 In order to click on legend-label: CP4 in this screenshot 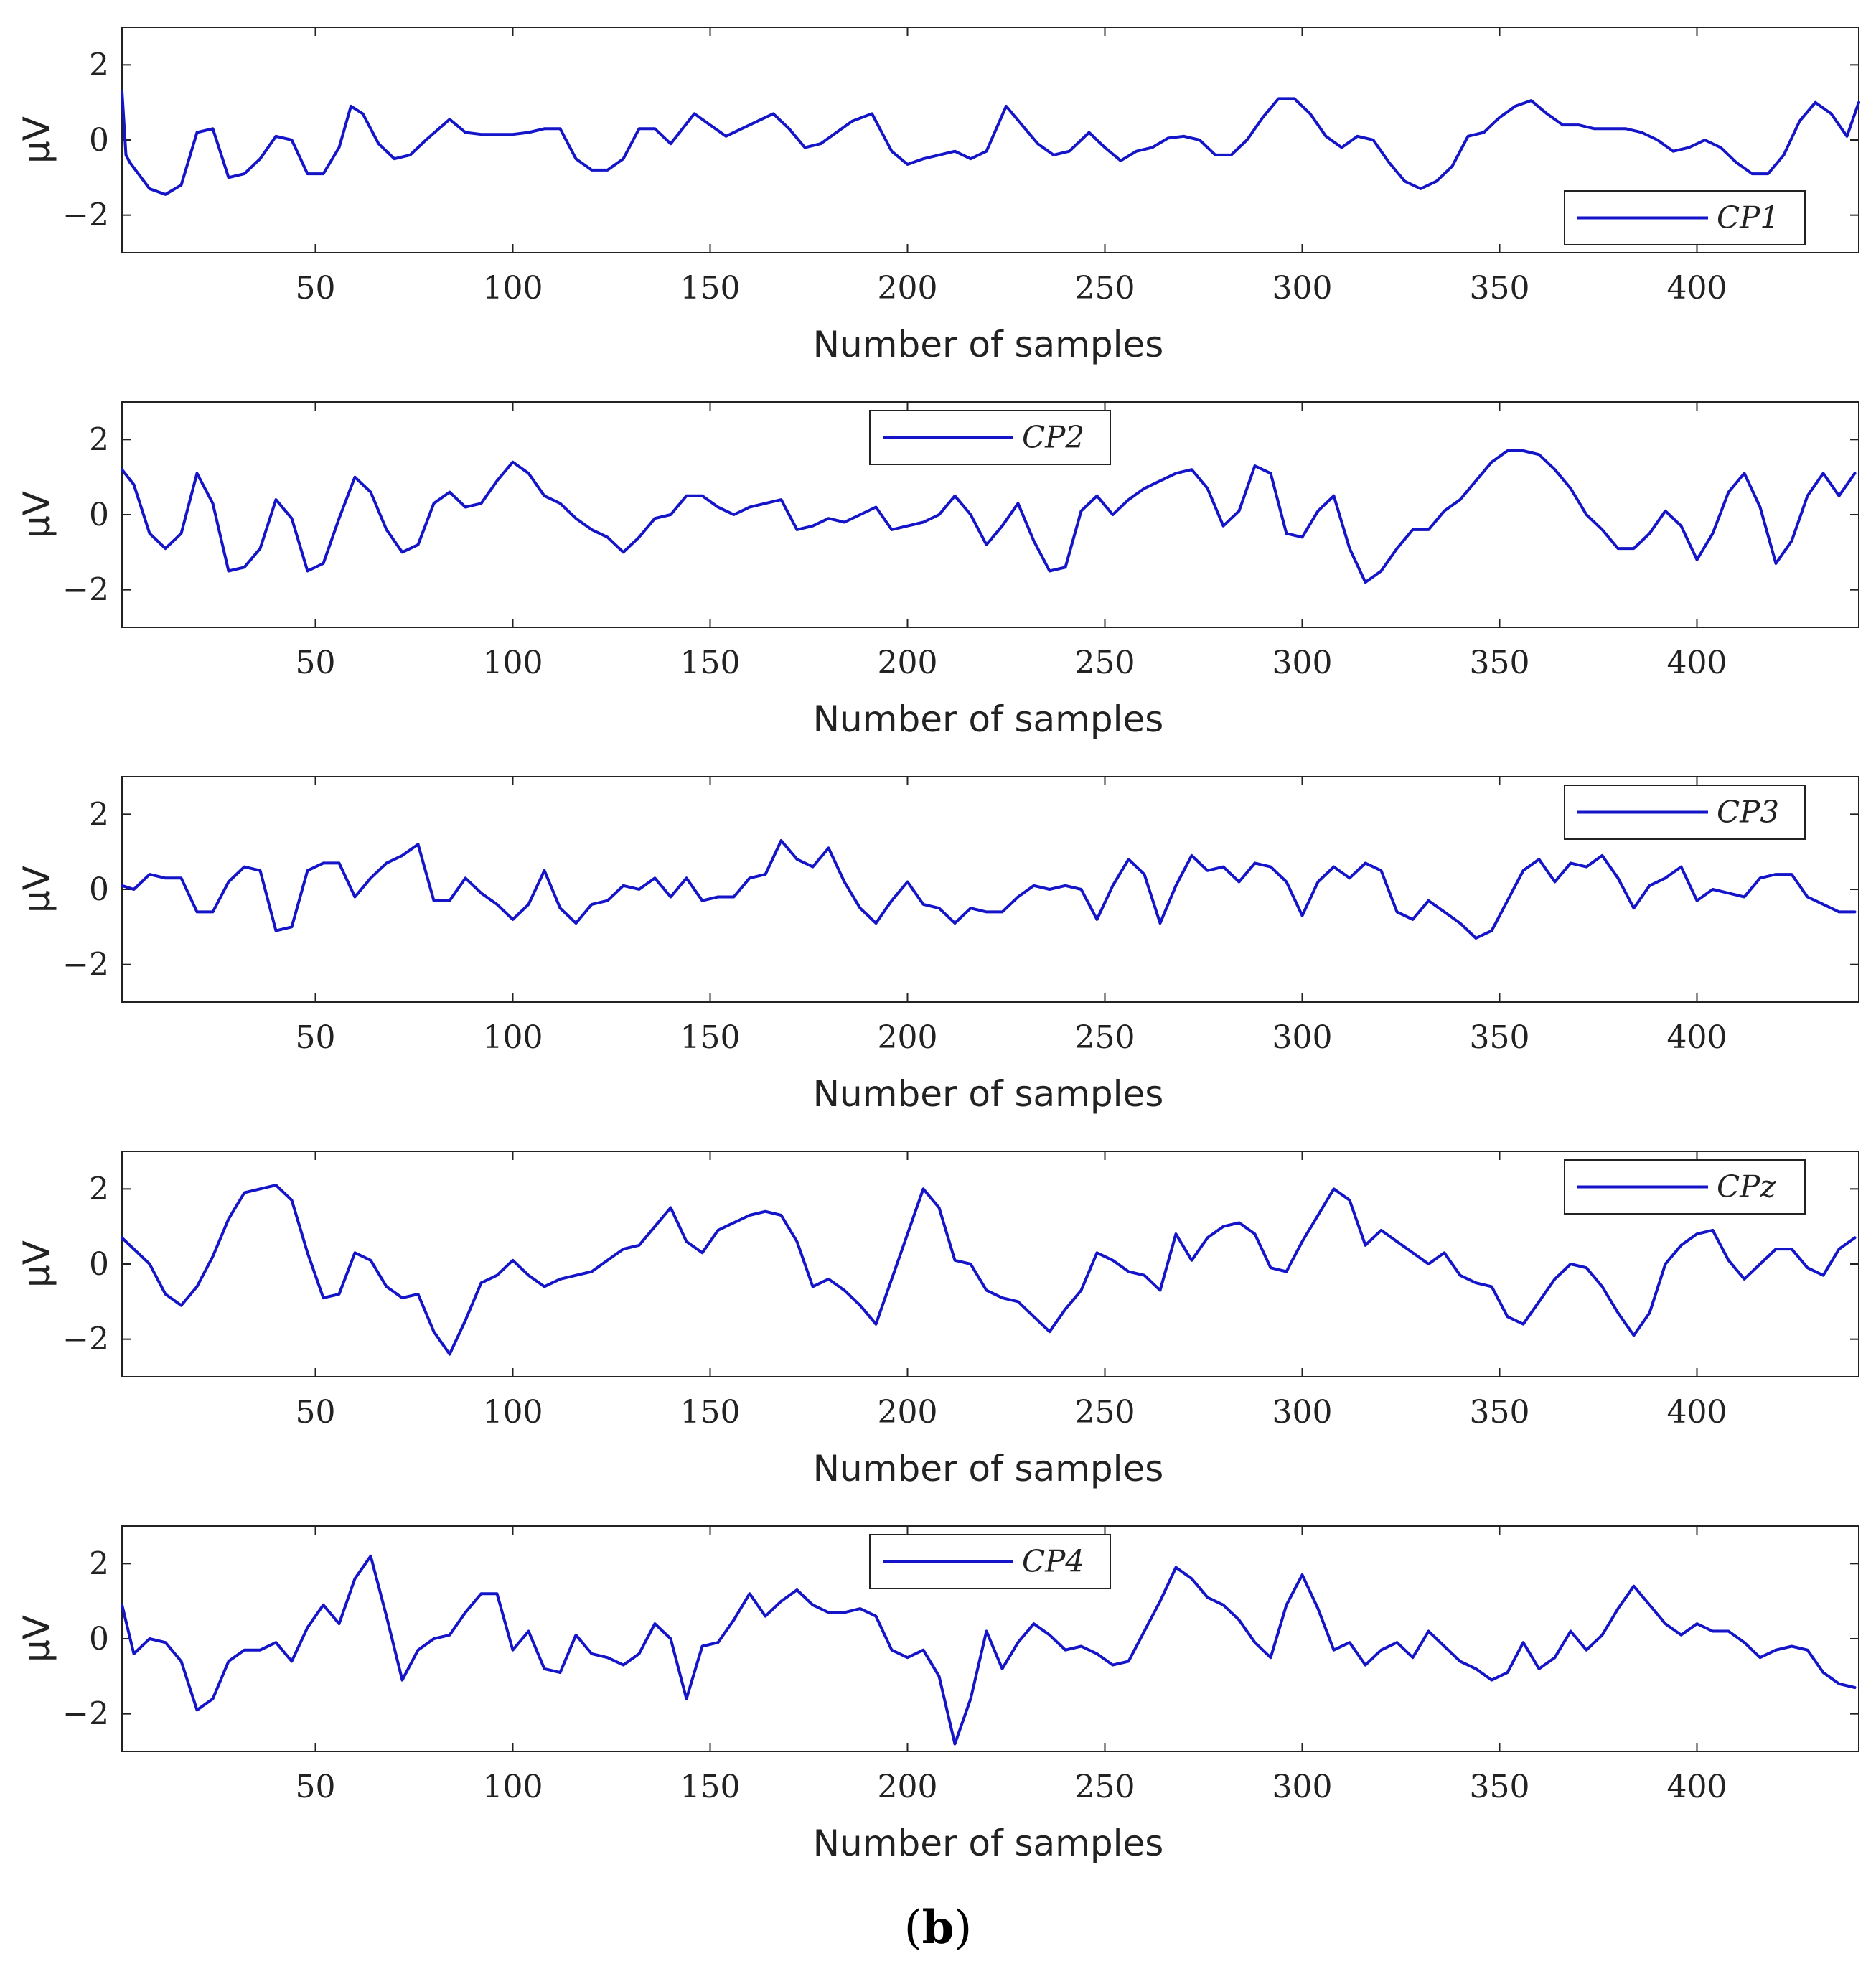, I will do `click(1053, 1561)`.